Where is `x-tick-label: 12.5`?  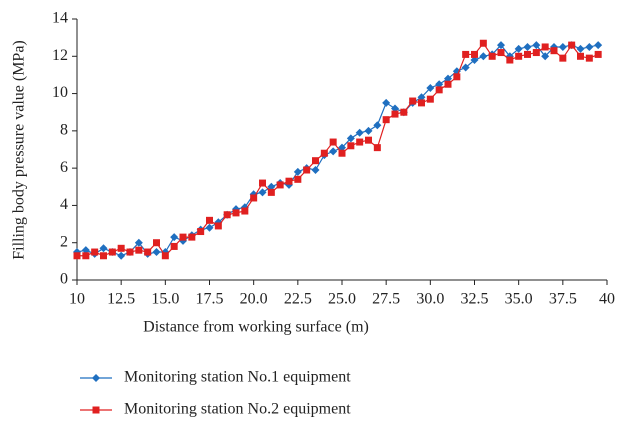
x-tick-label: 12.5 is located at coordinates (121, 299).